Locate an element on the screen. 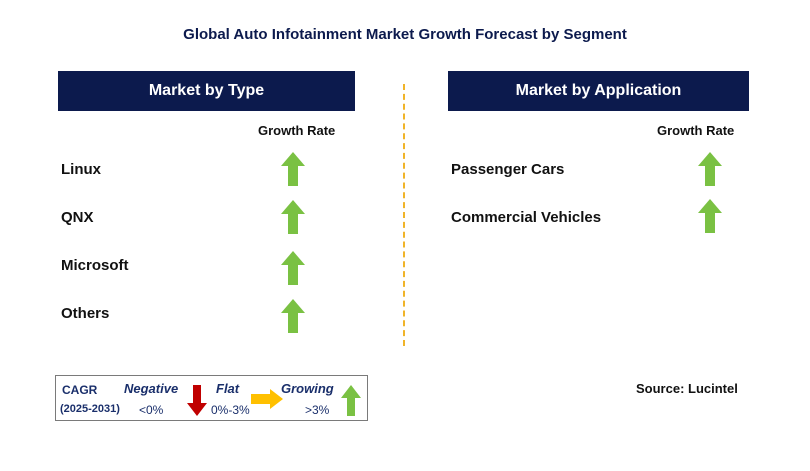 Image resolution: width=810 pixels, height=471 pixels. type-label-microsoft: Microsoft is located at coordinates (95, 265).